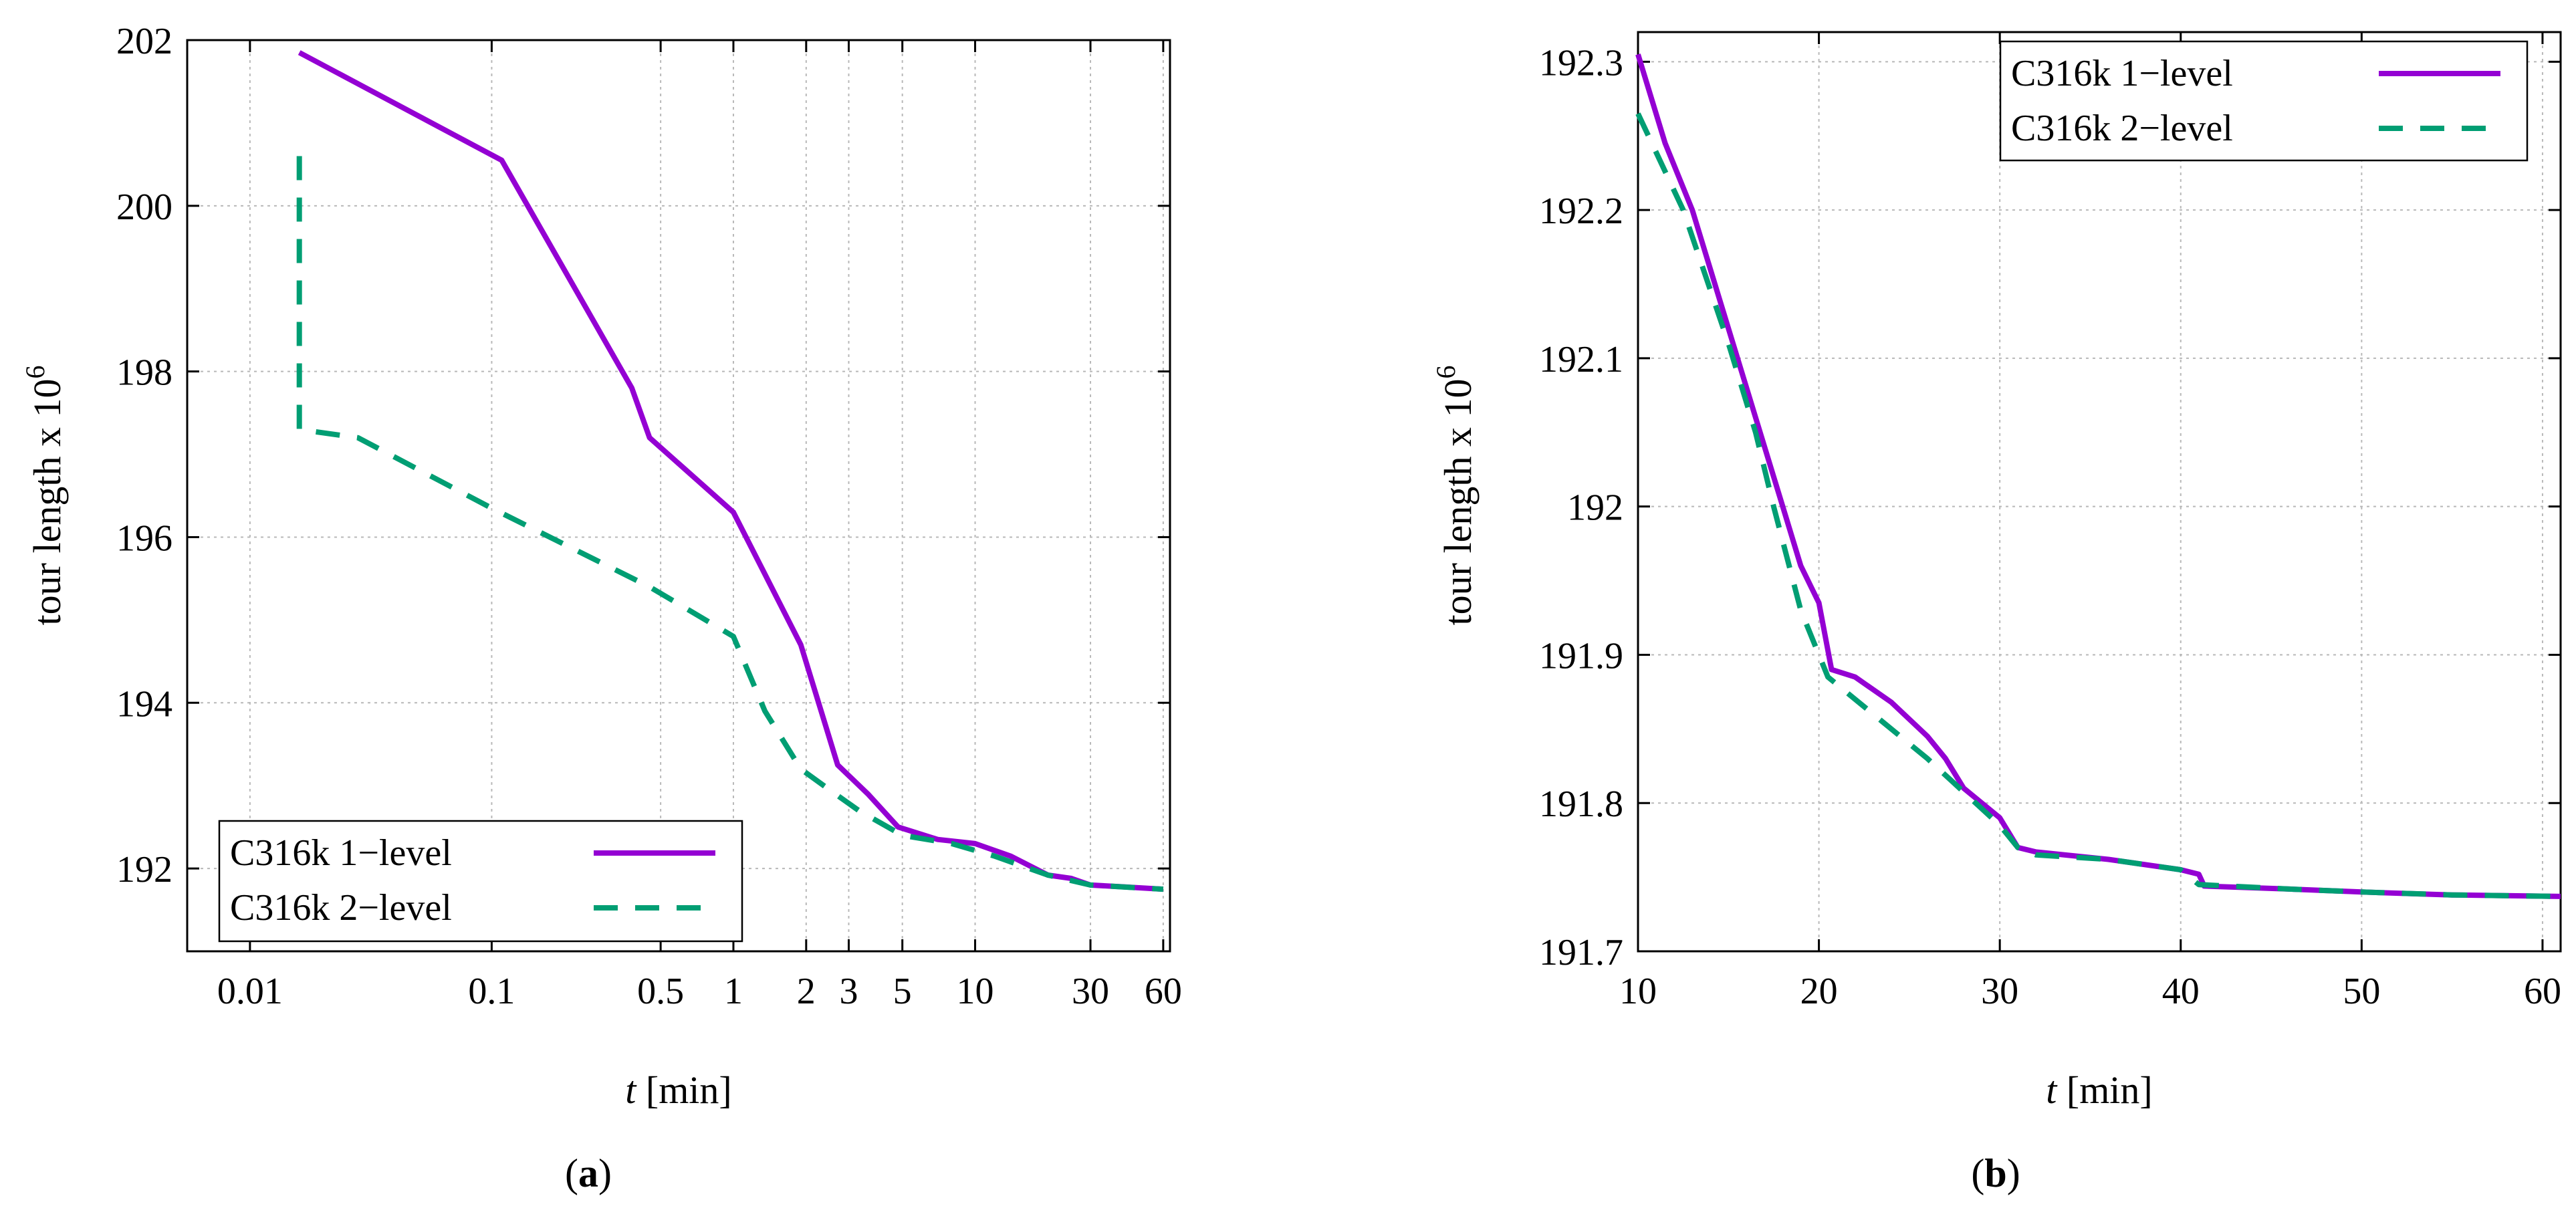 The height and width of the screenshot is (1206, 2576). I want to click on a-x-tick-label: 0.1, so click(491, 991).